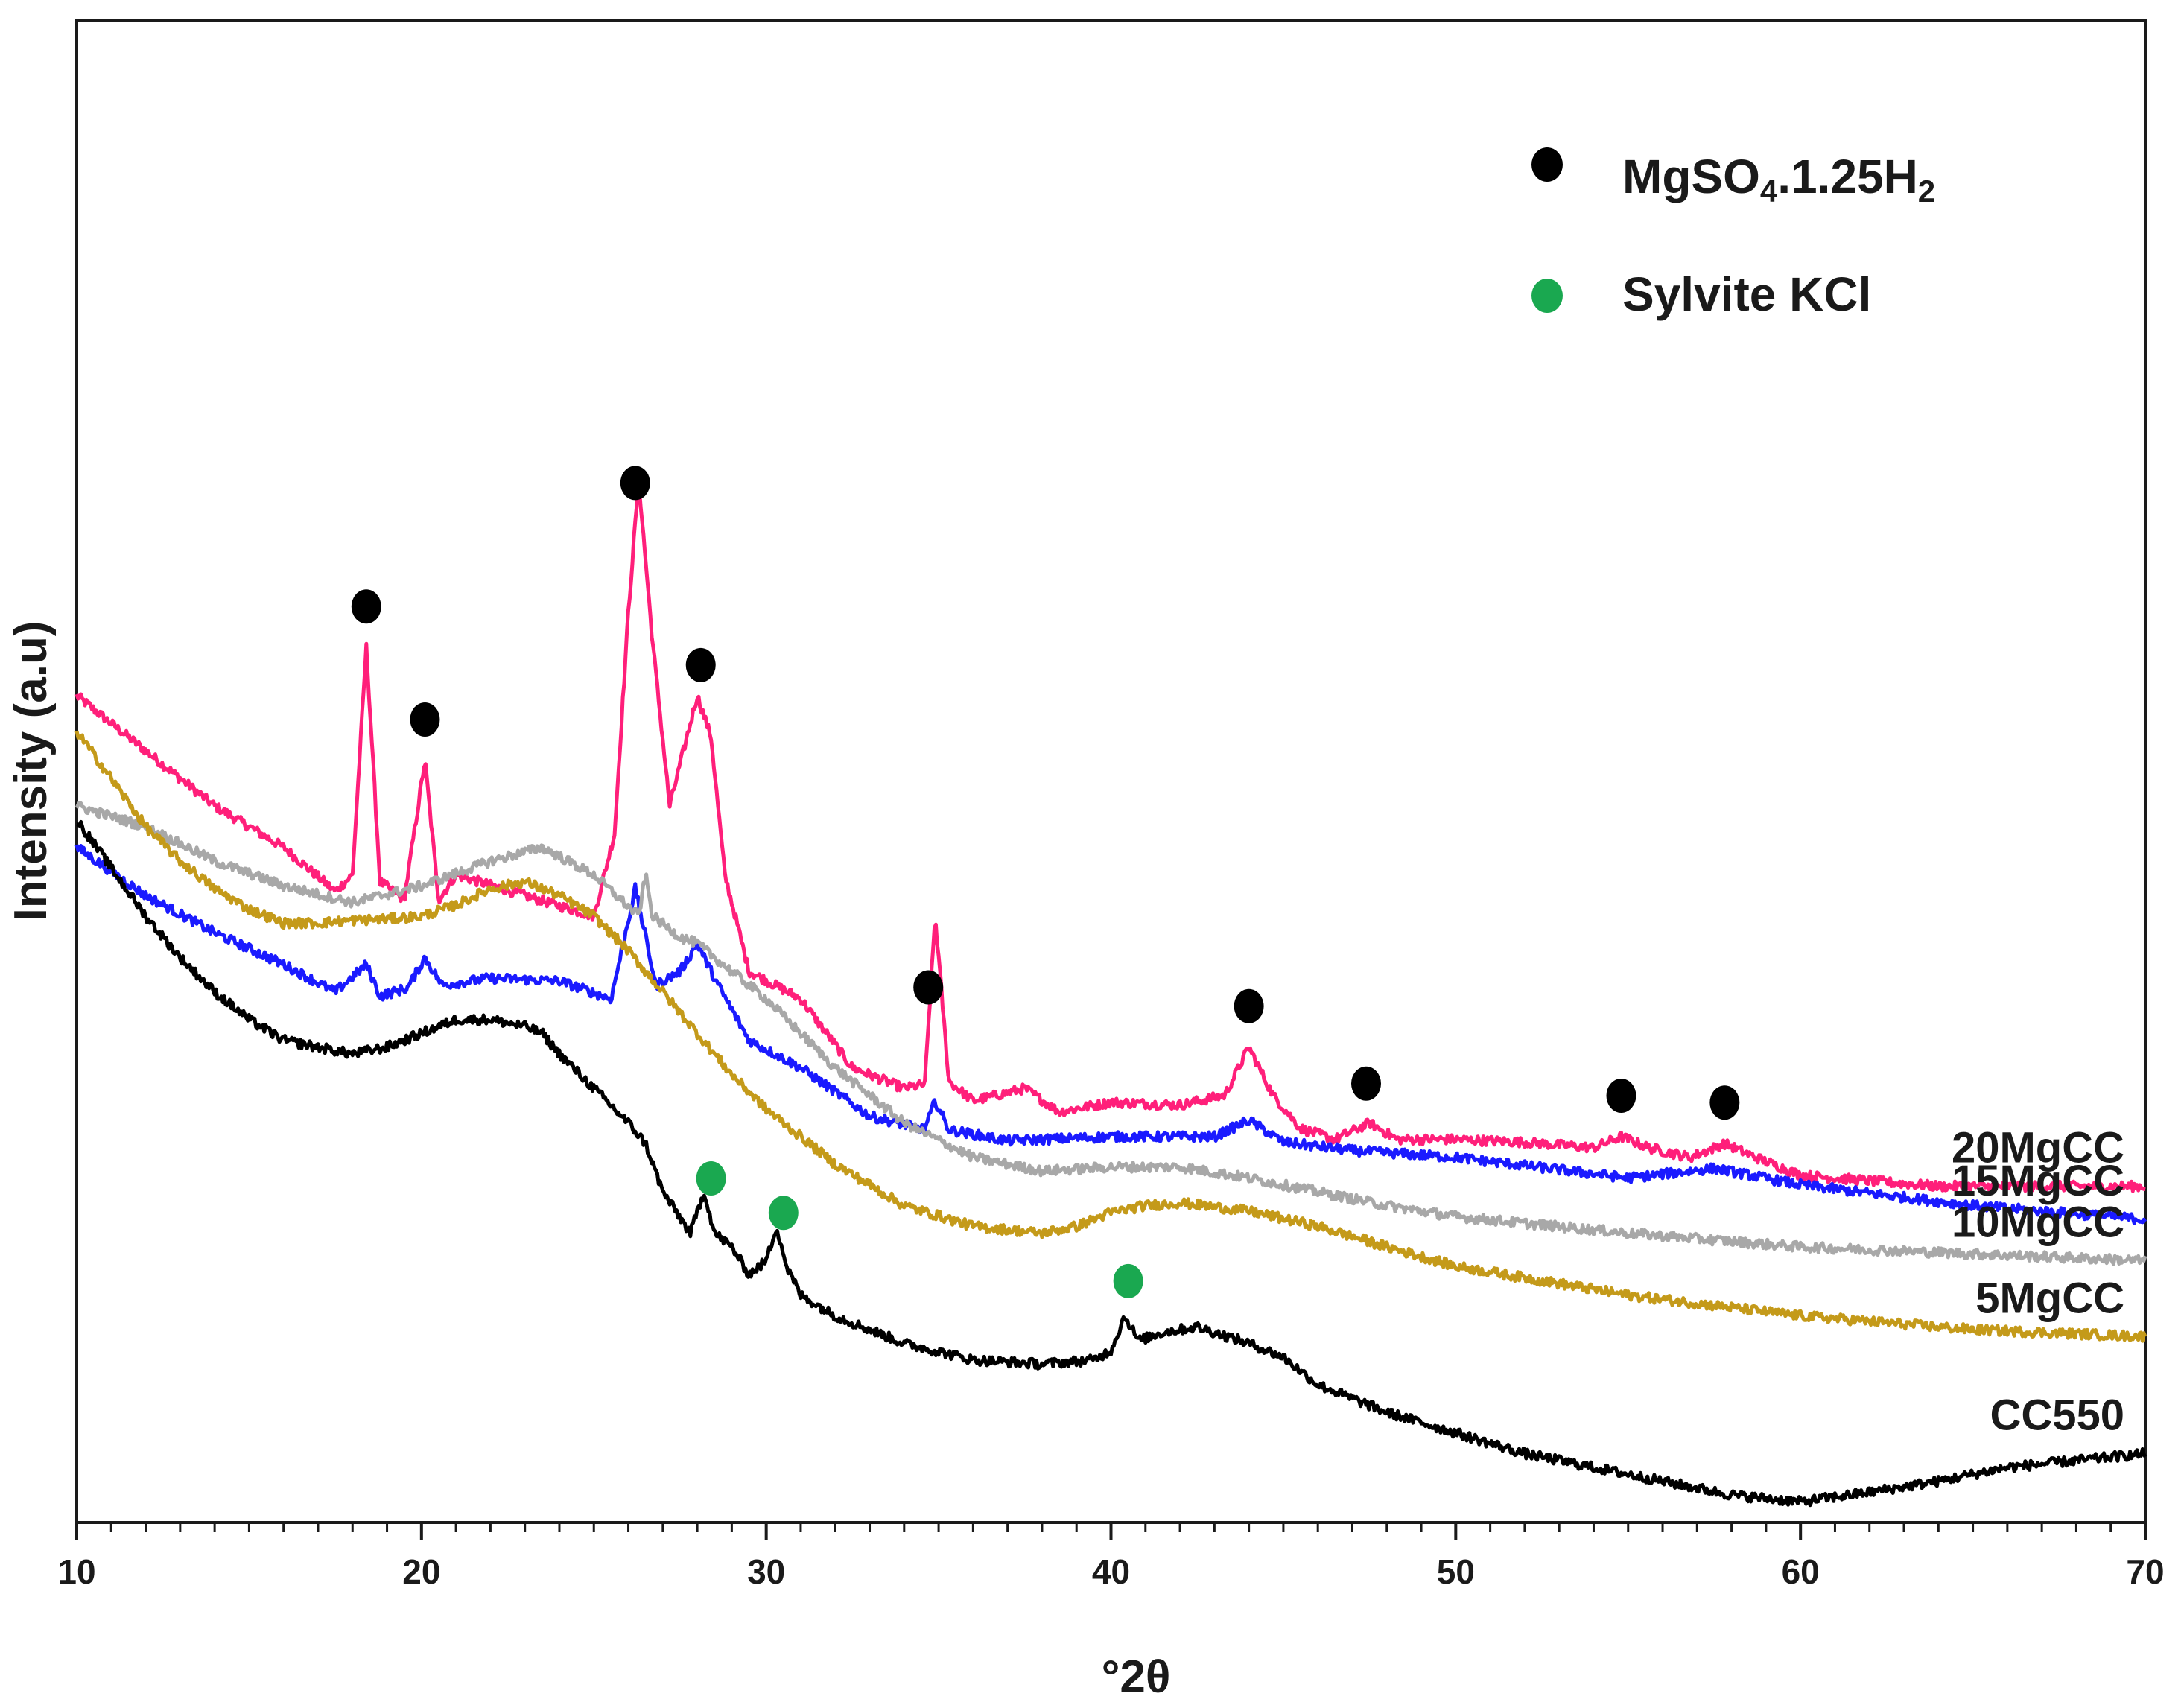 The width and height of the screenshot is (2181, 1708). Describe the element at coordinates (1733, 234) in the screenshot. I see `legend: MgSO4.1.25H2 Sylvite KCl` at that location.